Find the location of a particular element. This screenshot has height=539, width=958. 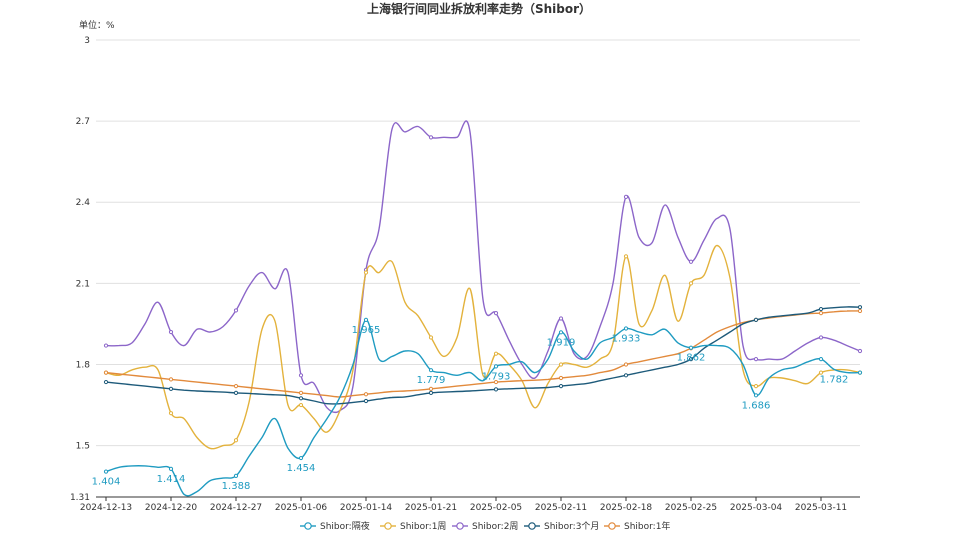

legend-label: Shibor:1周 is located at coordinates (423, 526).